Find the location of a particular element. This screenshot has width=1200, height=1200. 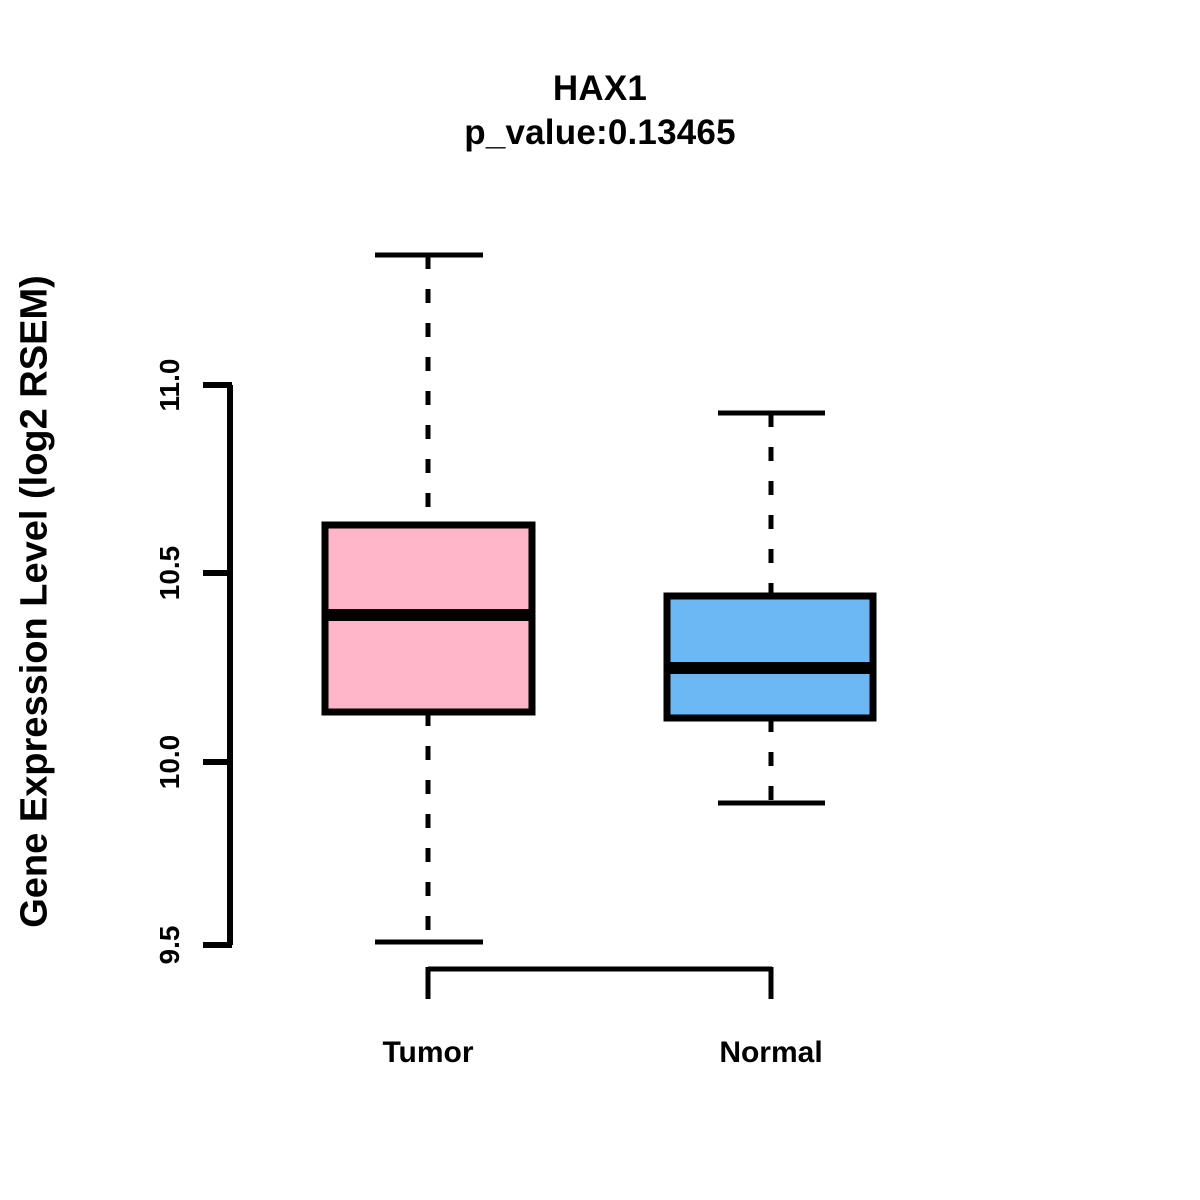

box-normal is located at coordinates (770, 608).